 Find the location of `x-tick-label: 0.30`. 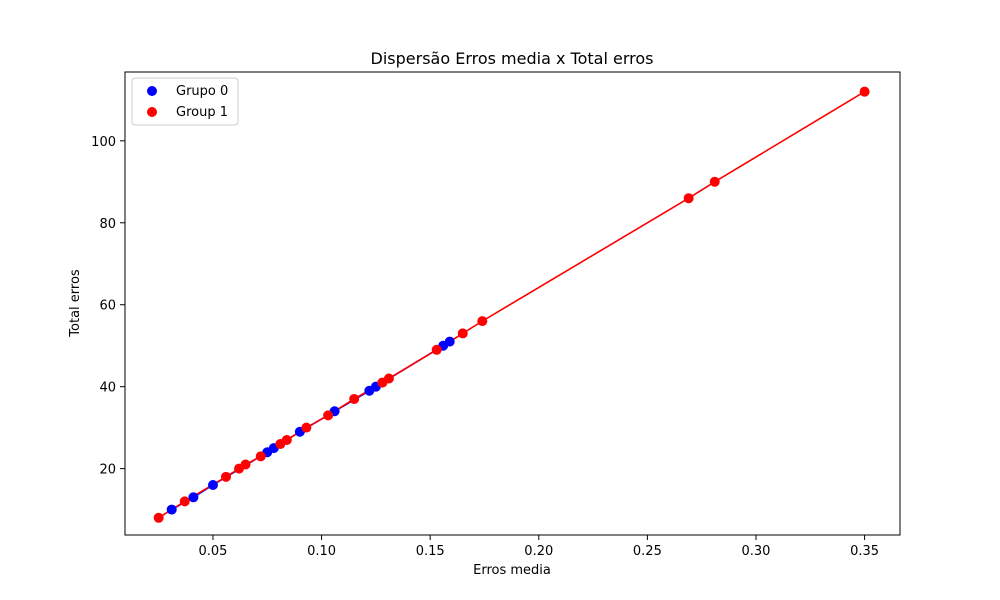

x-tick-label: 0.30 is located at coordinates (756, 551).